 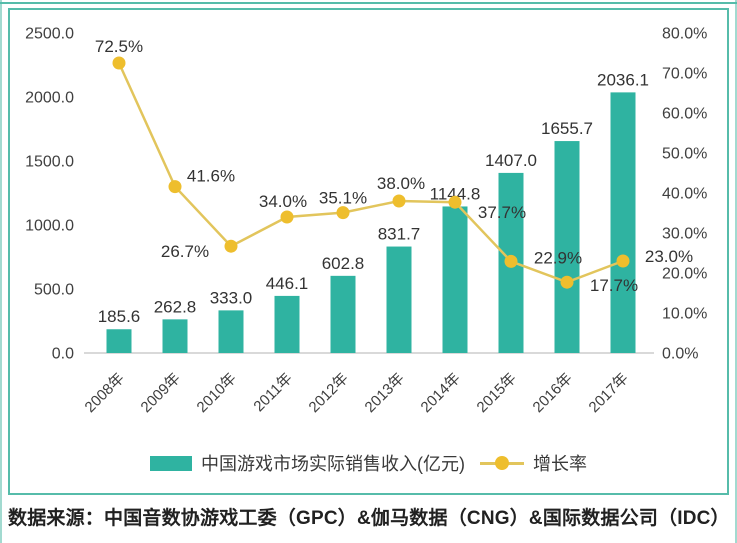 What do you see at coordinates (684, 74) in the screenshot?
I see `right-axis-tick: 70.0%` at bounding box center [684, 74].